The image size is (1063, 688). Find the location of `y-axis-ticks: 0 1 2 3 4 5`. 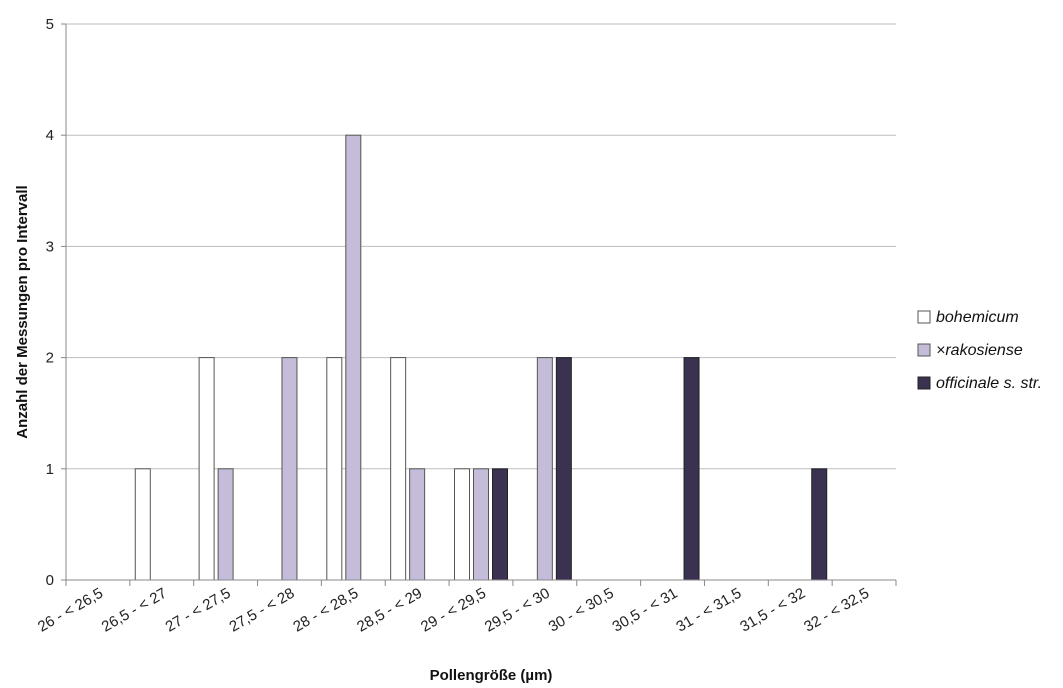

y-axis-ticks: 0 1 2 3 4 5 is located at coordinates (56, 302).